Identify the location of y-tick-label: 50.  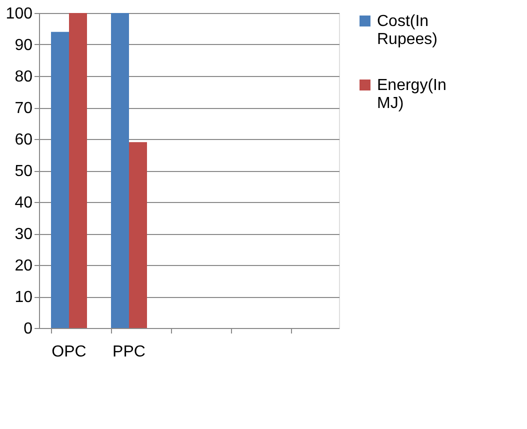
(23, 171).